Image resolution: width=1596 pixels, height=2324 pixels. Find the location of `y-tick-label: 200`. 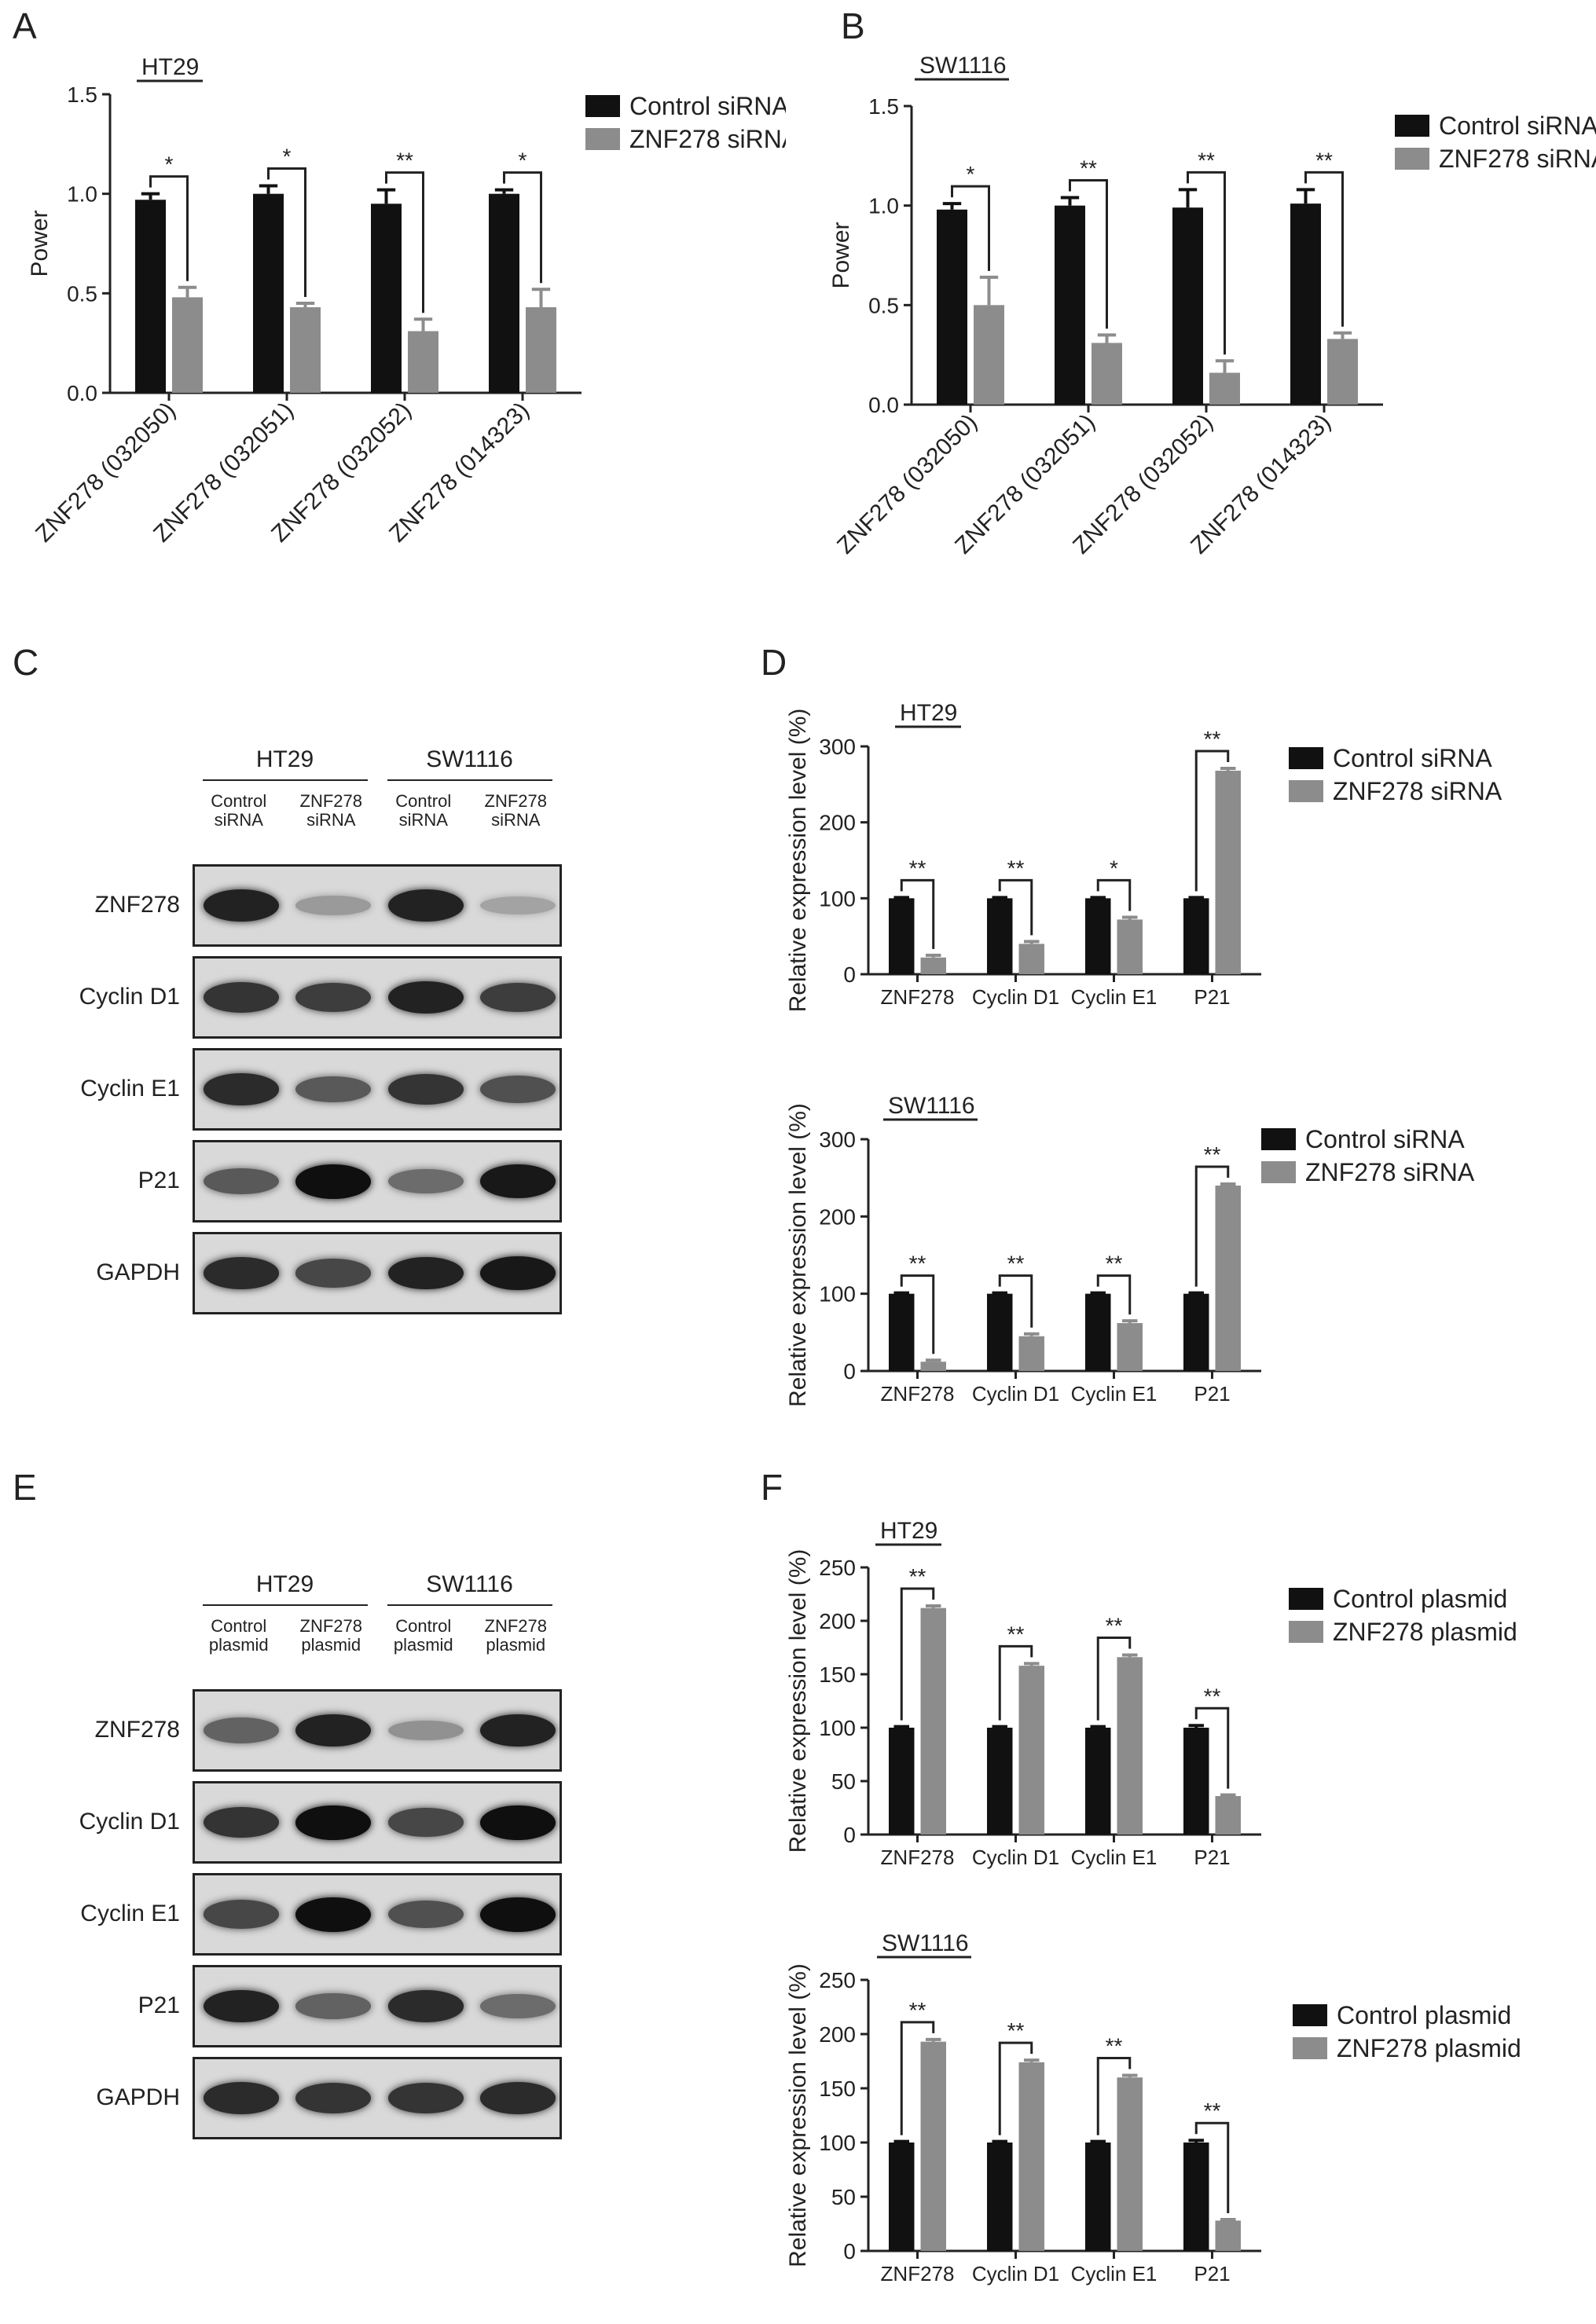

y-tick-label: 200 is located at coordinates (837, 1216).